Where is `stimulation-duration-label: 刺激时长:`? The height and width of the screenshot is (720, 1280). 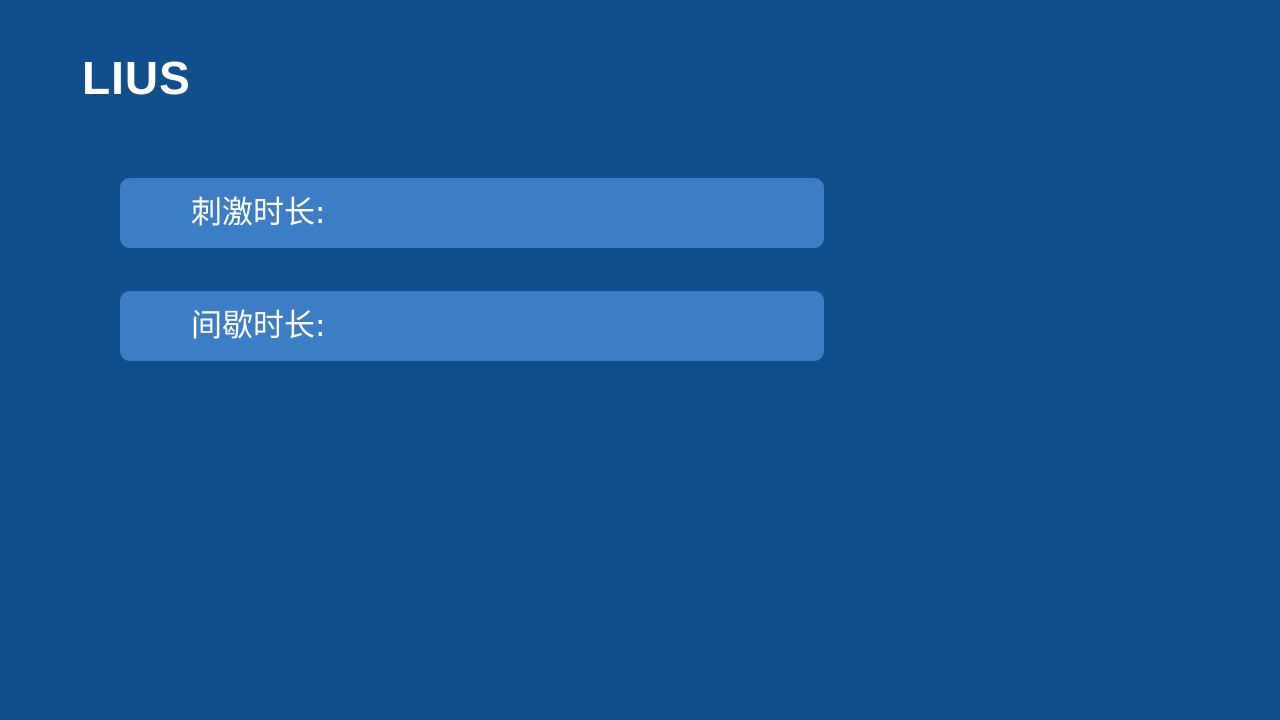
stimulation-duration-label: 刺激时长: is located at coordinates (258, 213).